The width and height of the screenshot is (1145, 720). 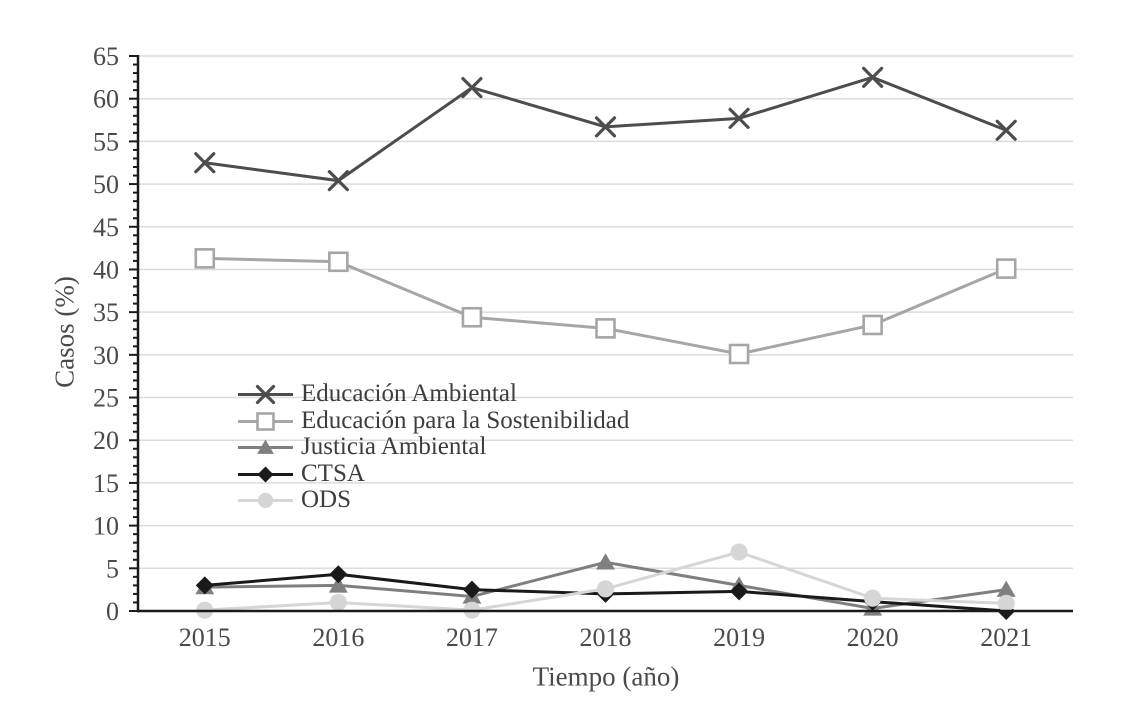 I want to click on legend-item-1: Educación para la Sostenibilidad, so click(x=433, y=420).